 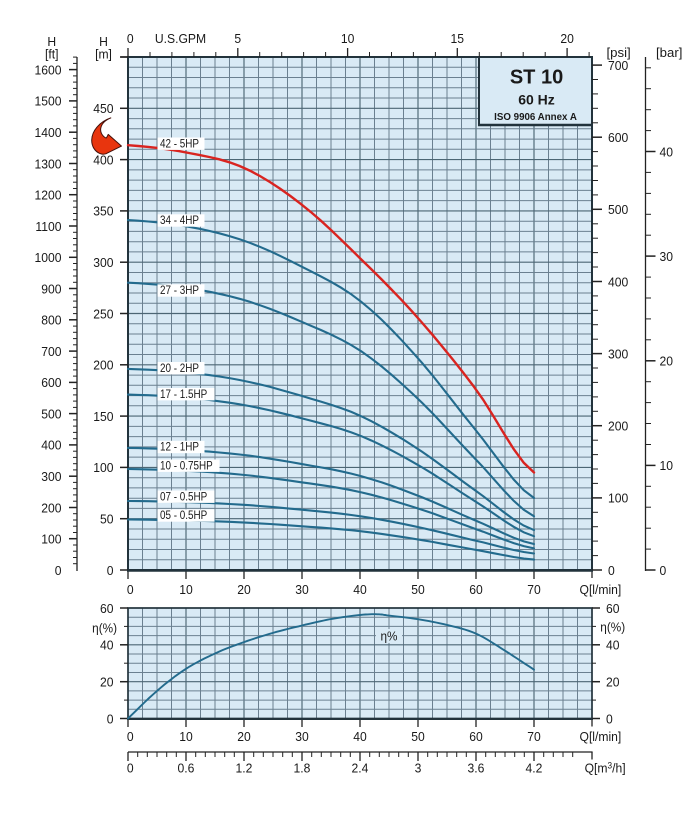 What do you see at coordinates (51, 289) in the screenshot?
I see `svg-text: 900` at bounding box center [51, 289].